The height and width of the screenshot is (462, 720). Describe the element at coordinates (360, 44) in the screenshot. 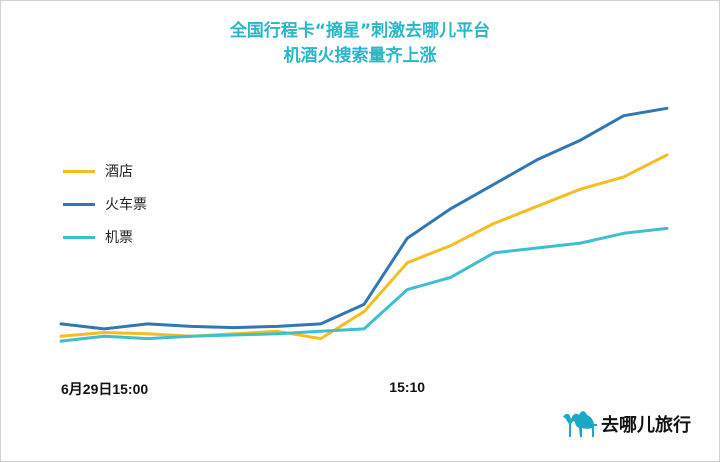

I see `chart-title: 全国行程卡“摘星”刺激去哪儿平台 机酒火搜索量齐上涨` at that location.